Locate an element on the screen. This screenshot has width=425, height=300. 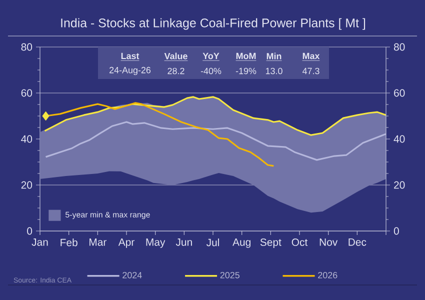
y-tick-label: 20 is located at coordinates (26, 185).